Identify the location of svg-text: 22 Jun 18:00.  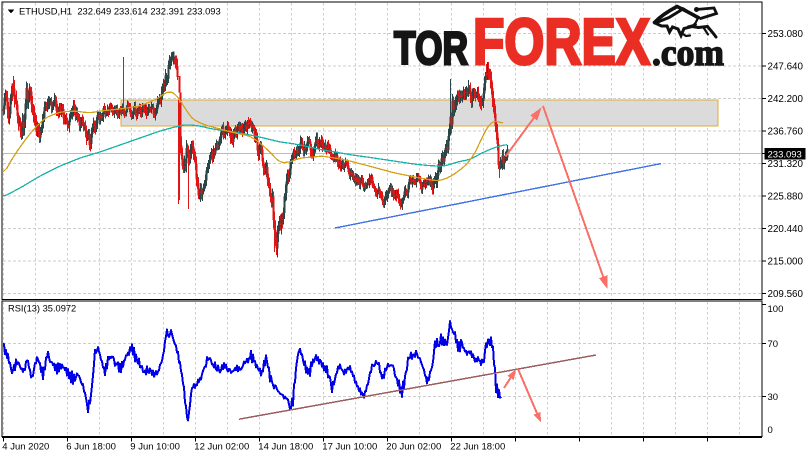
(477, 447).